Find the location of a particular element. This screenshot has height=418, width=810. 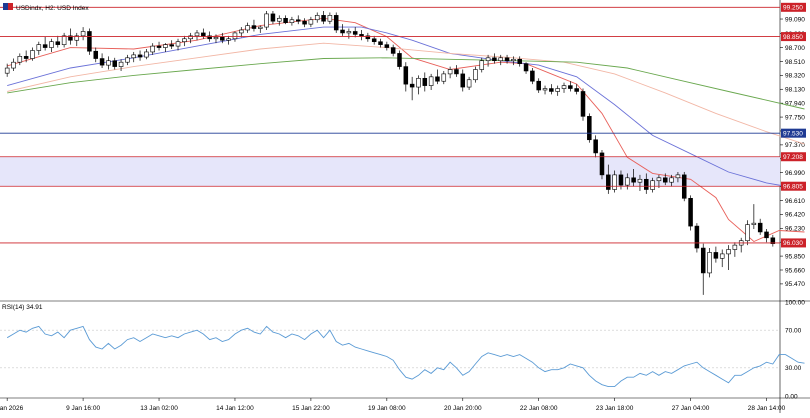

price-tick-label-5: 98.130 is located at coordinates (795, 90).